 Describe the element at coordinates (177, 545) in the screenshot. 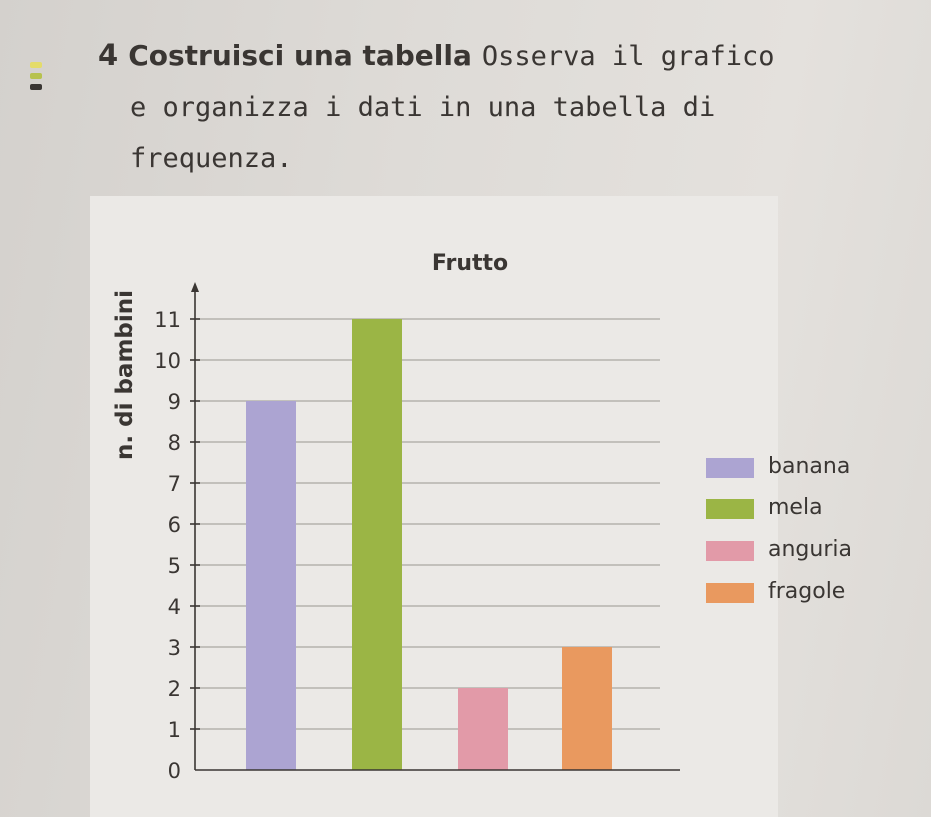

I see `y-tick-labels: 0 1 2 3 4 5 6 7 8 9 10 11` at that location.